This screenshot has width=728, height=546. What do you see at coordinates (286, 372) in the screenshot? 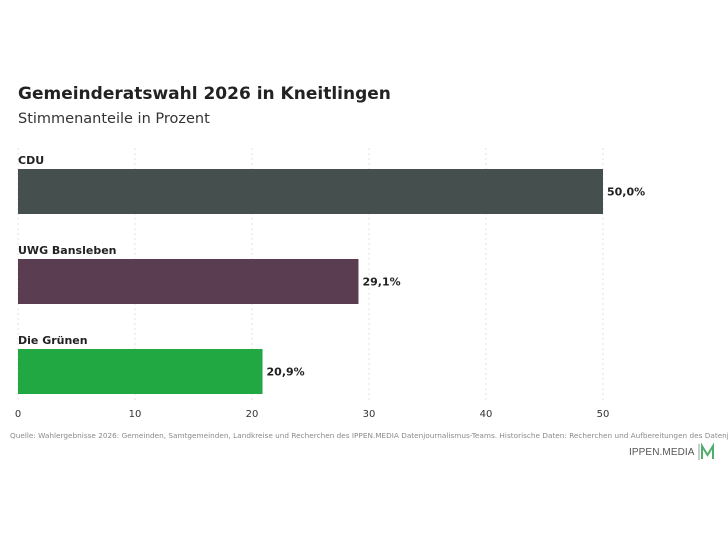
I see `value-label: 20,9%` at bounding box center [286, 372].